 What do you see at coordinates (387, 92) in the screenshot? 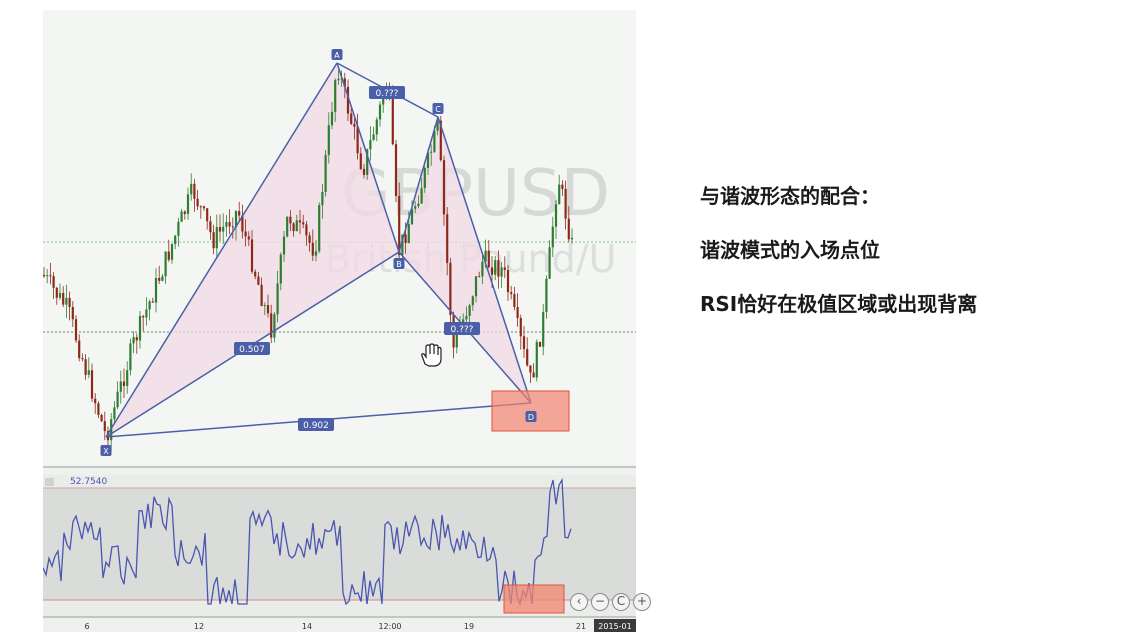
I see `ratio-label-ac: 0.???` at bounding box center [387, 92].